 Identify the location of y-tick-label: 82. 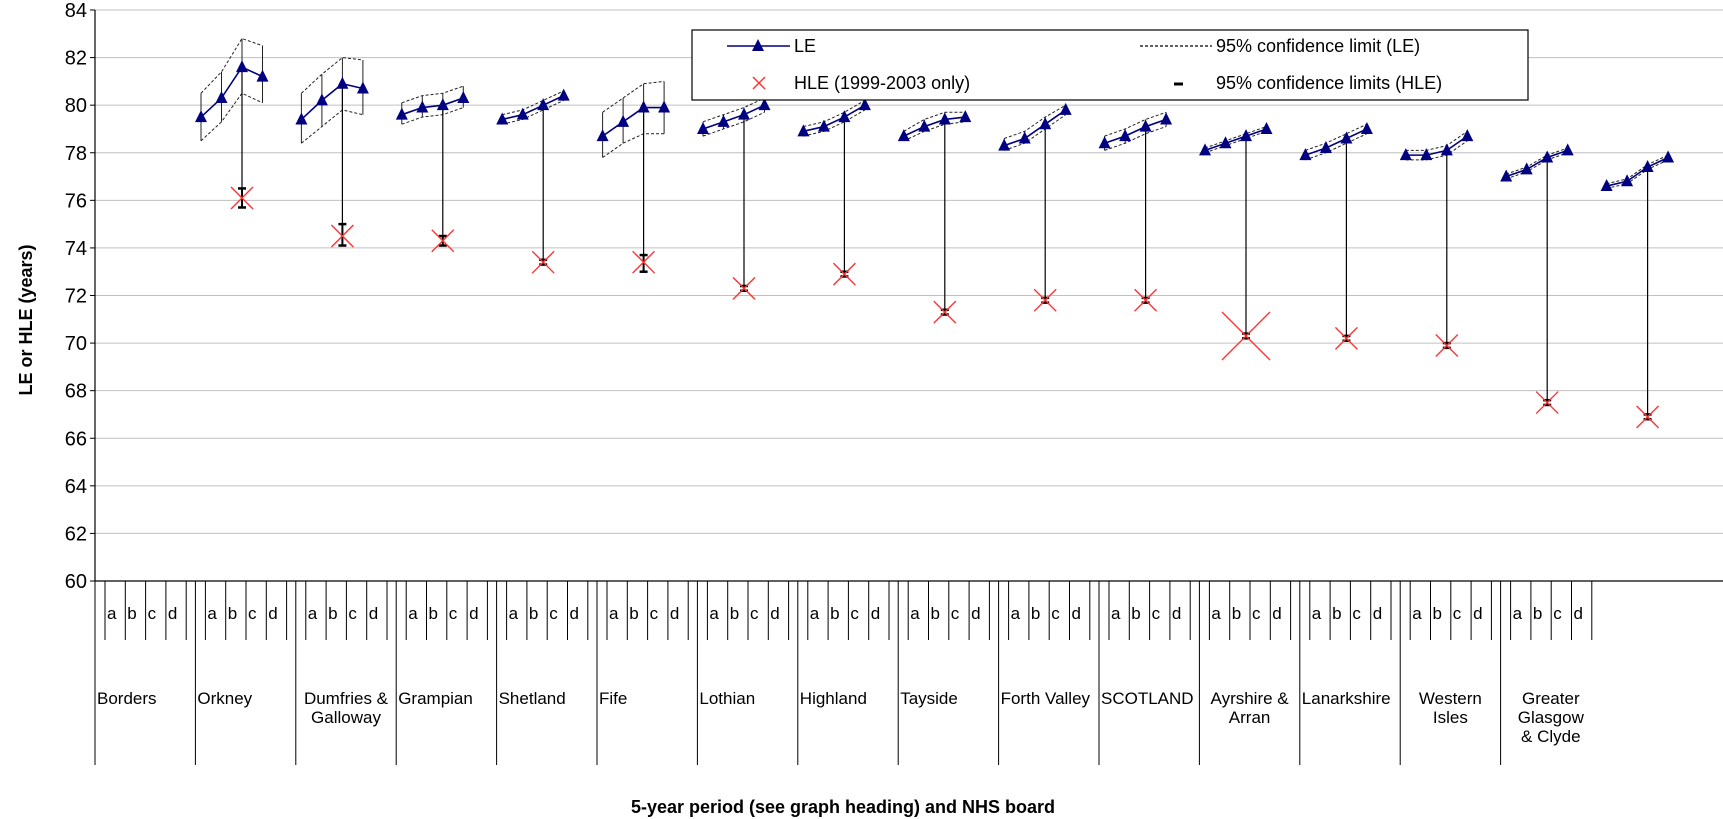
(76, 59).